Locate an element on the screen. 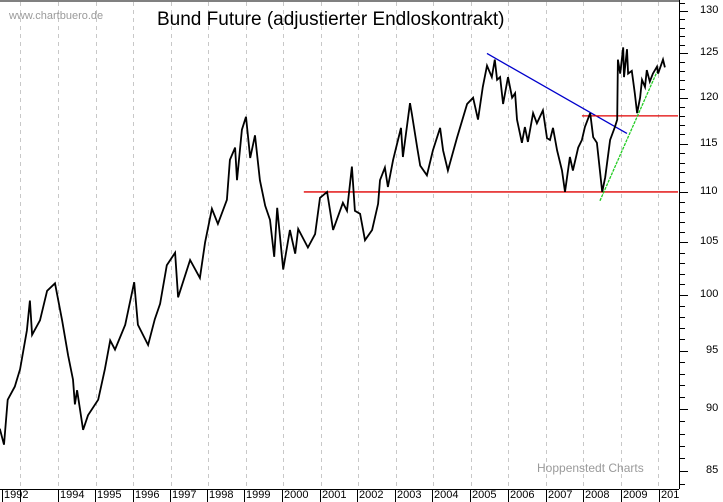 The width and height of the screenshot is (723, 502). x-tick-label: 1998 is located at coordinates (221, 495).